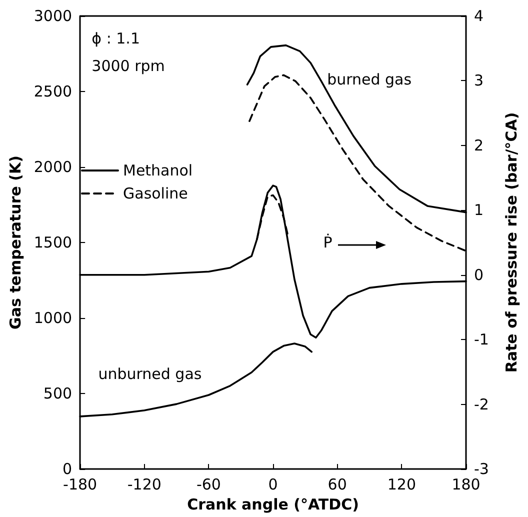 This screenshot has height=517, width=528. Describe the element at coordinates (479, 81) in the screenshot. I see `y2-tick-label: 3` at that location.